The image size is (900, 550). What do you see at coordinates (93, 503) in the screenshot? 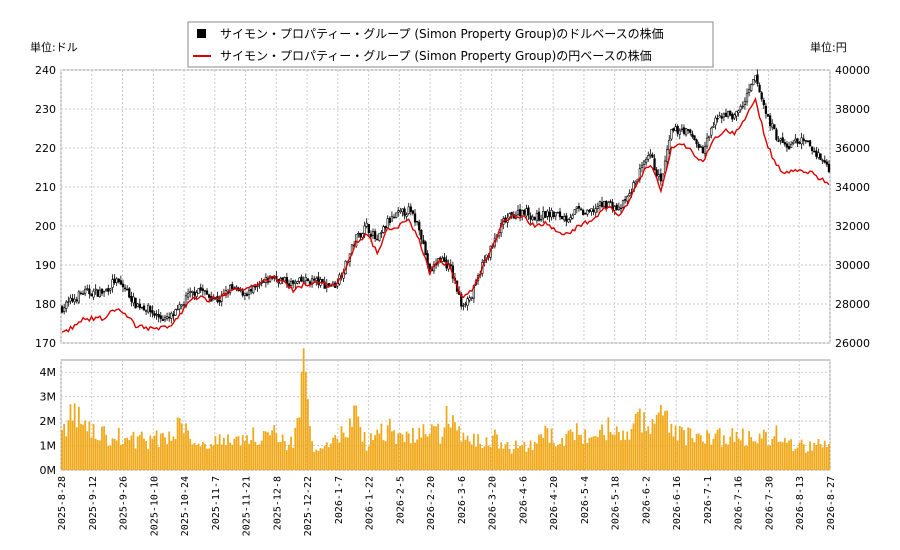
I see `x-tick-label: 2025-9-12` at bounding box center [93, 503].